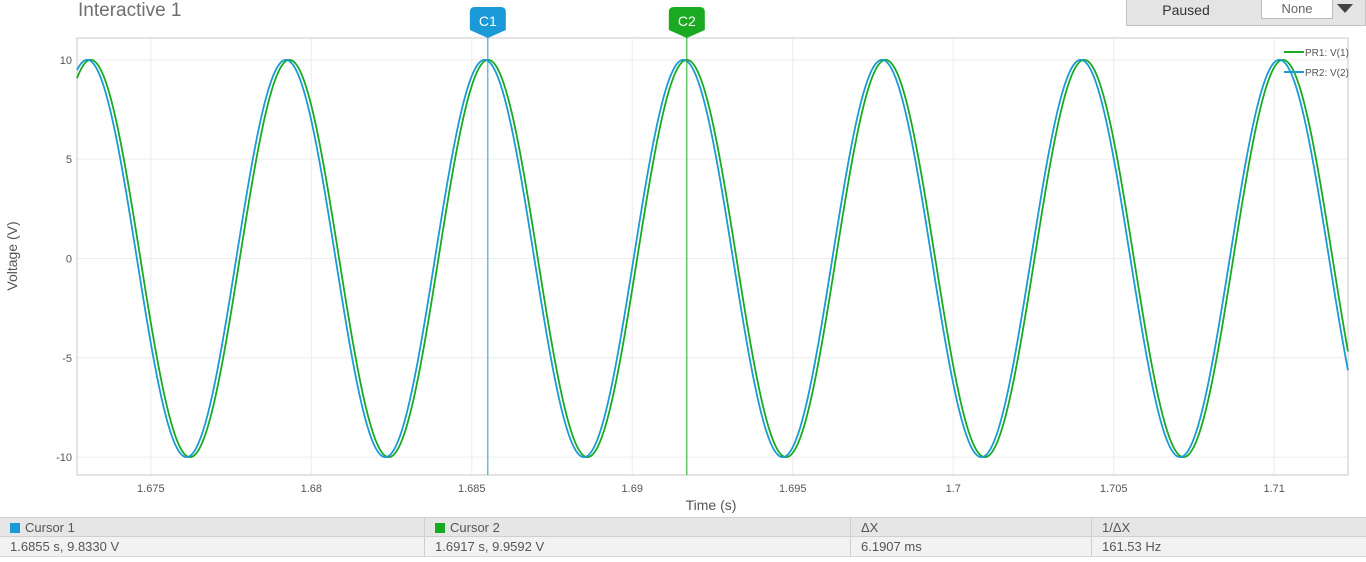 The width and height of the screenshot is (1366, 562). I want to click on cursor1-swatch, so click(15, 528).